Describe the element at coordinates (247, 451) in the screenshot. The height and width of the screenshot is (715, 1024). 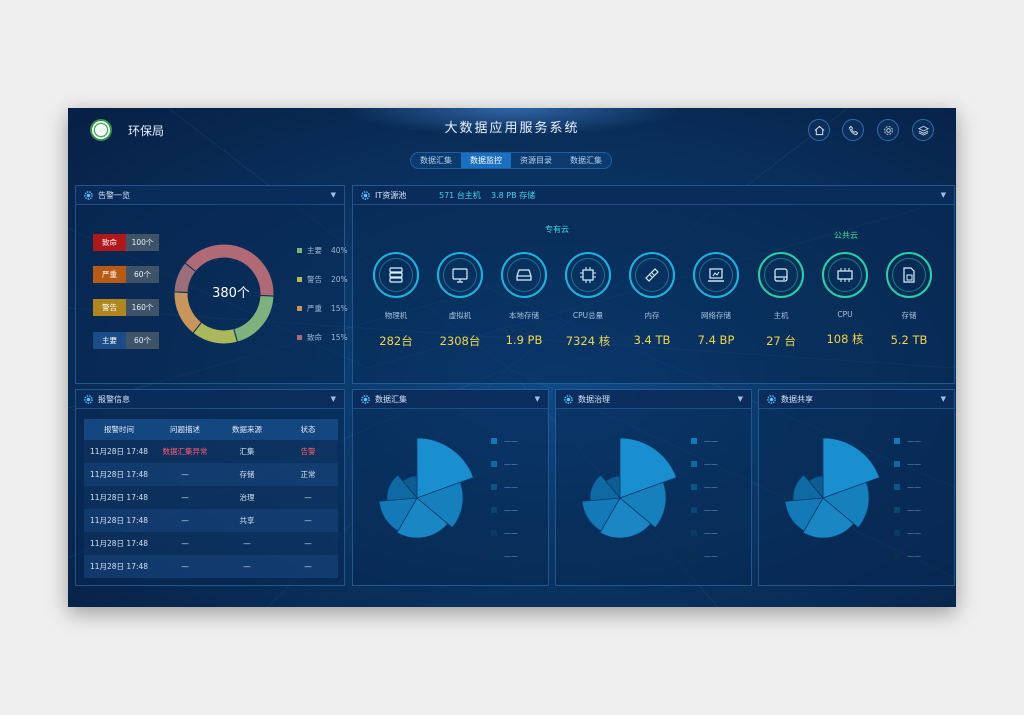
I see `table-cell: 汇集` at that location.